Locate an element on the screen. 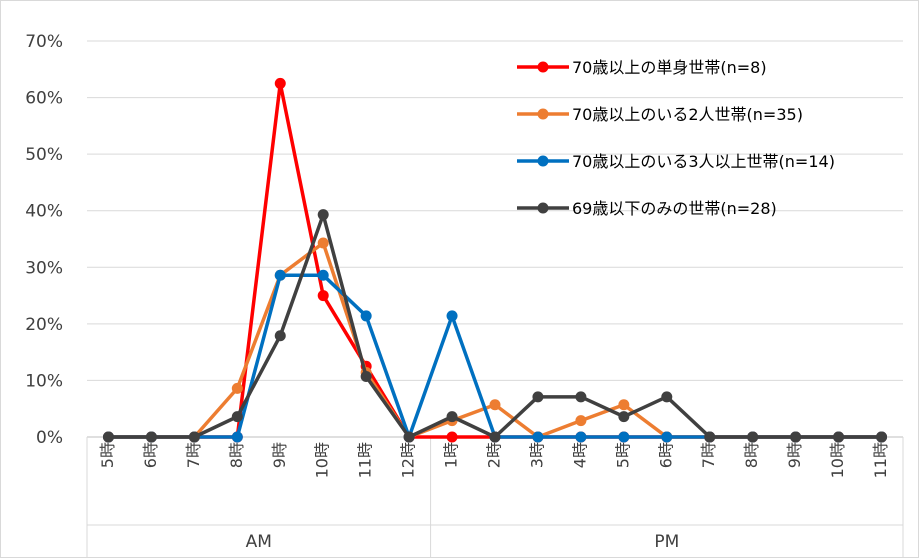  y-tick-labels: 0% 10% 20% 30% 40% 50% 60% 70% is located at coordinates (44, 240).